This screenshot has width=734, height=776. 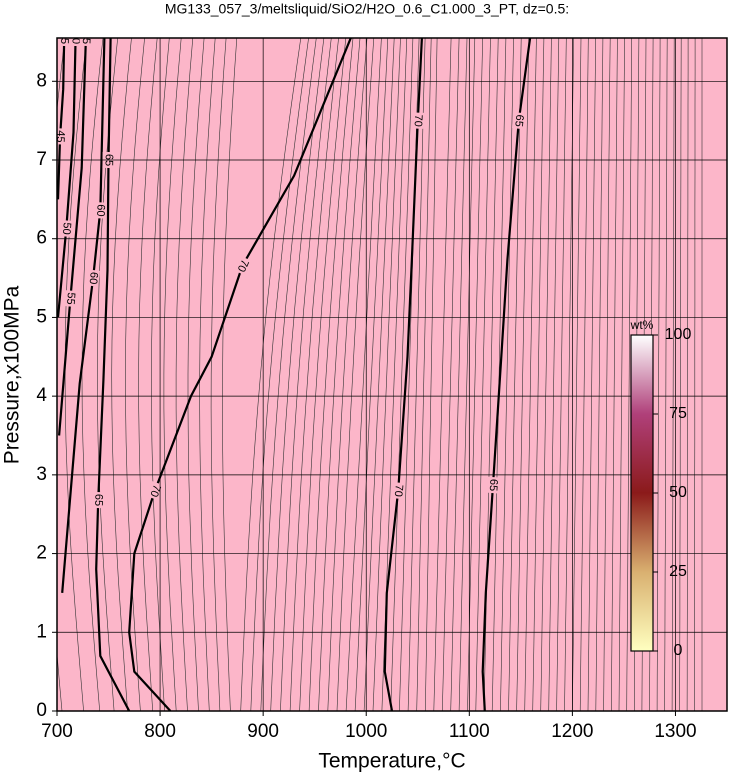 What do you see at coordinates (41, 316) in the screenshot?
I see `y-tick-label: 5` at bounding box center [41, 316].